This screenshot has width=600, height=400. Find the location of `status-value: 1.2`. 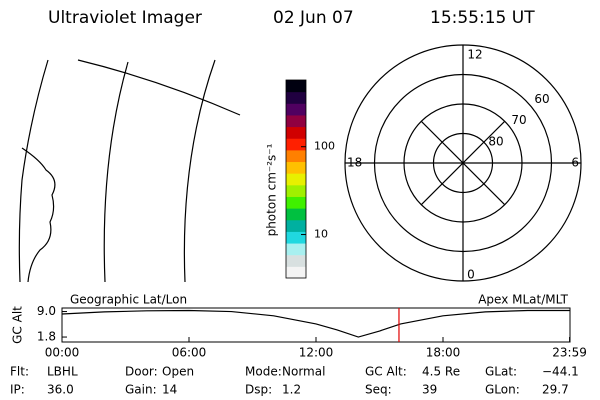

status-value: 1.2 is located at coordinates (291, 390).